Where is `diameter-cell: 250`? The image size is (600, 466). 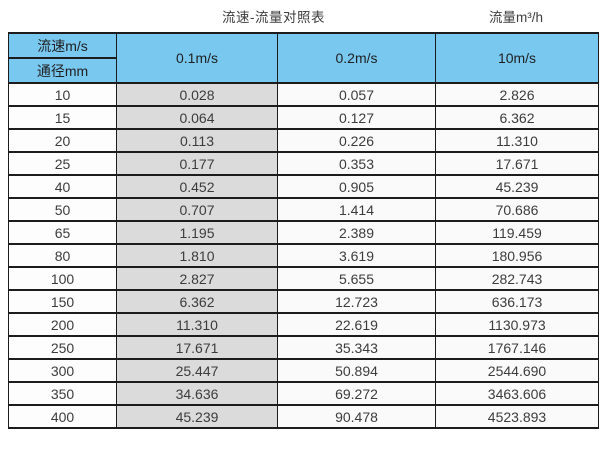
diameter-cell: 250 is located at coordinates (62, 347).